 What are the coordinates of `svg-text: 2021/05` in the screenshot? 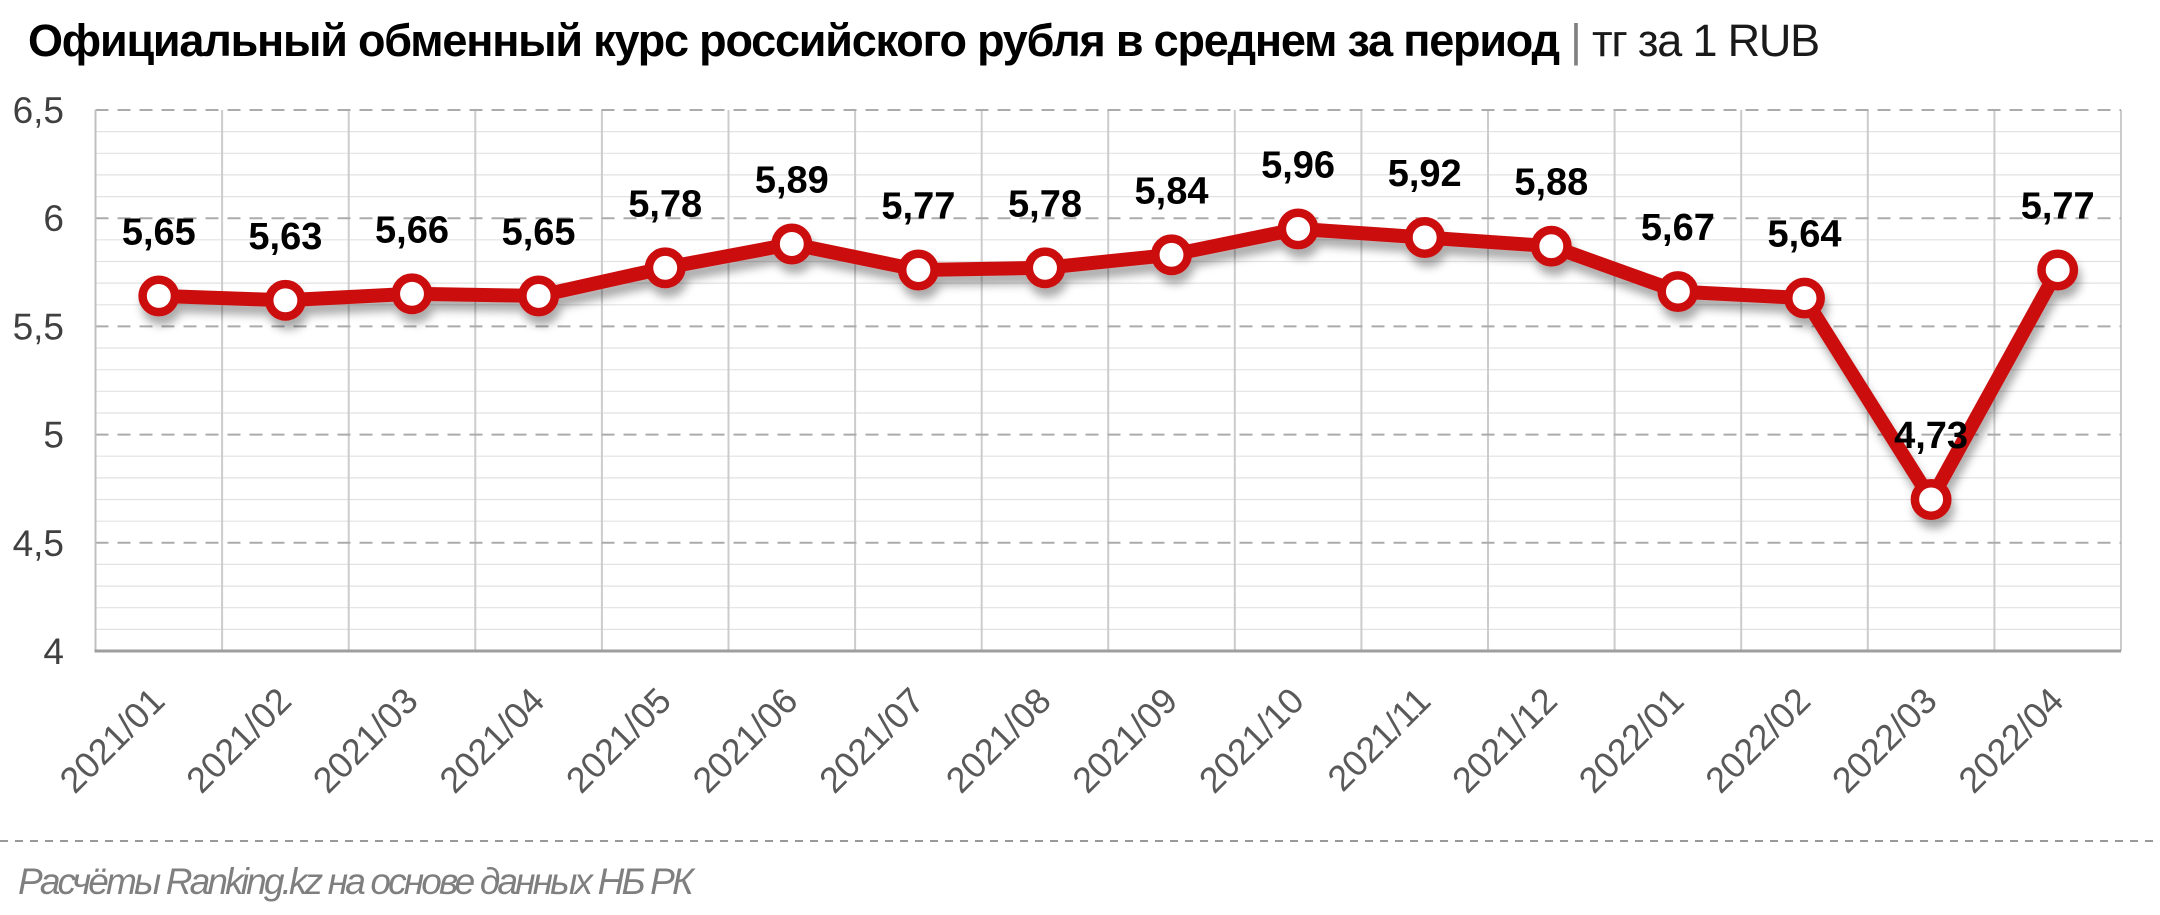 It's located at (618, 740).